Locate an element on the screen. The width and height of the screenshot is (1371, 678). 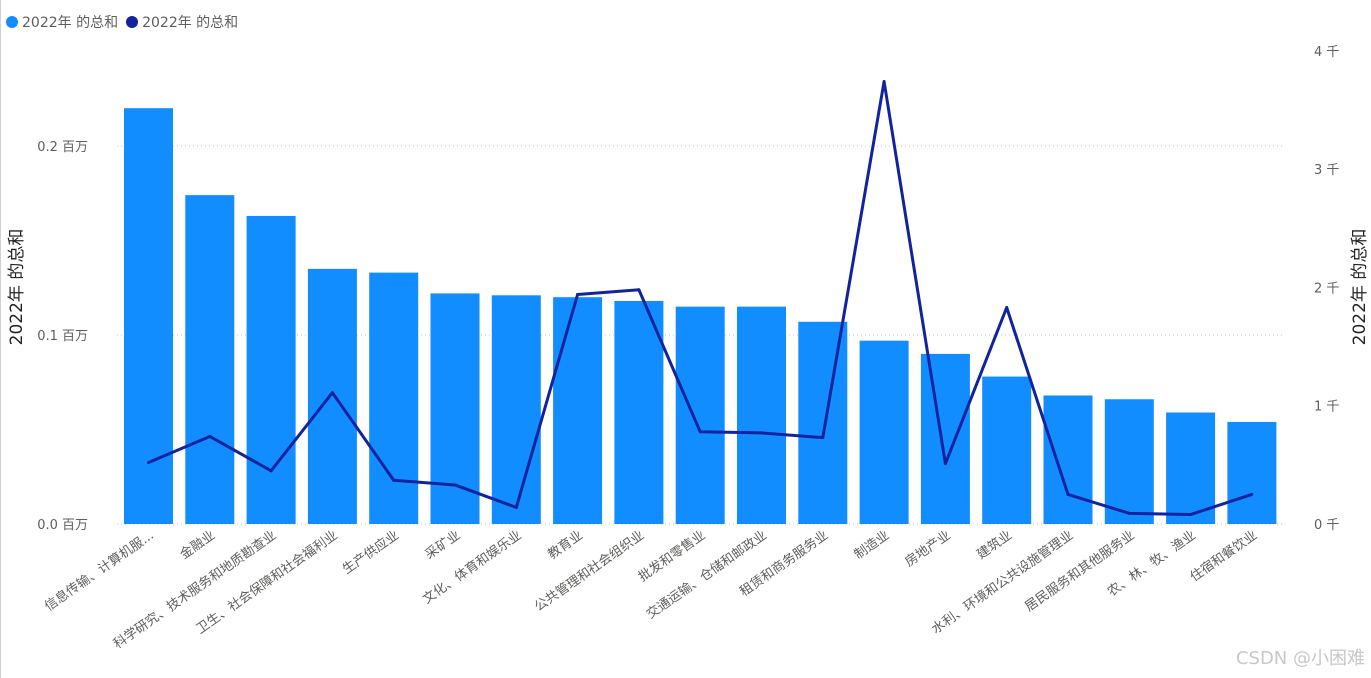
category-label: 金融业 is located at coordinates (197, 544).